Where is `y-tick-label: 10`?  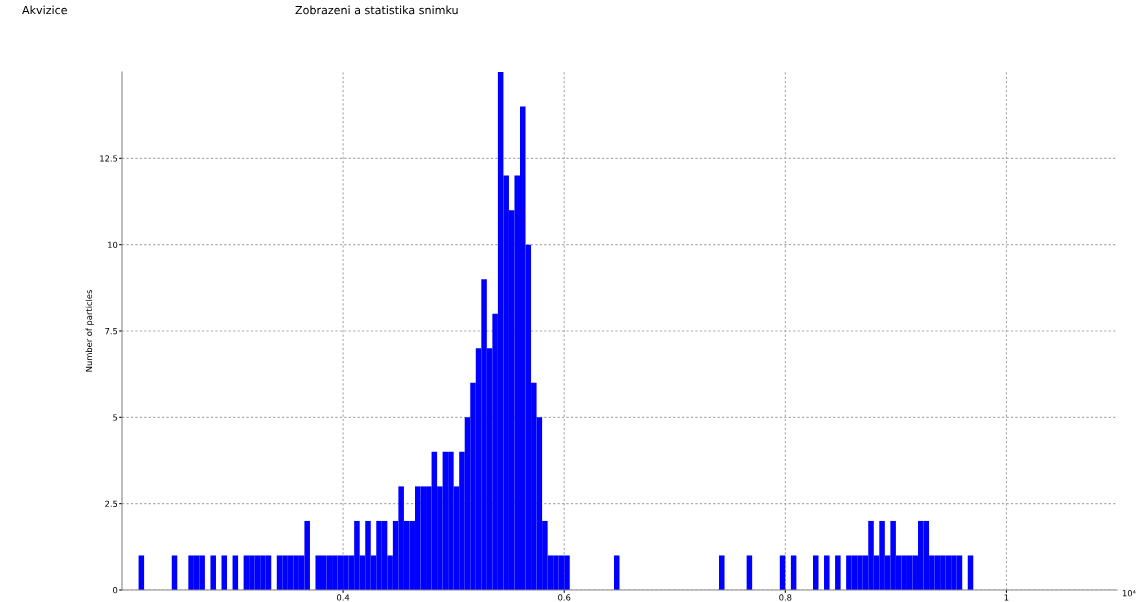 y-tick-label: 10 is located at coordinates (113, 244).